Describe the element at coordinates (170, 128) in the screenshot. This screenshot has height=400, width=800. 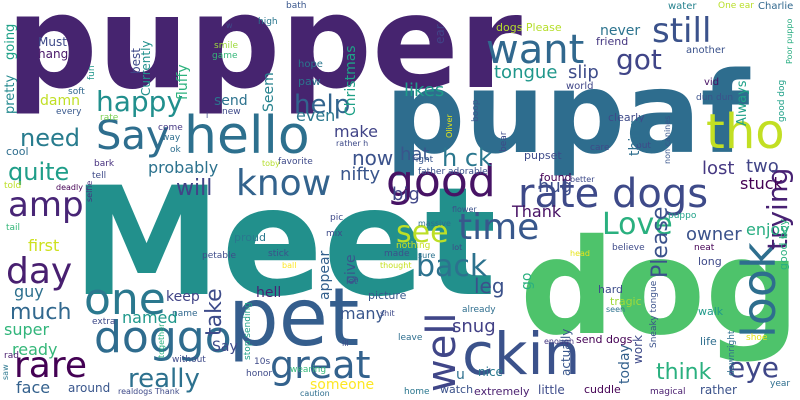
I see `word-come: come` at that location.